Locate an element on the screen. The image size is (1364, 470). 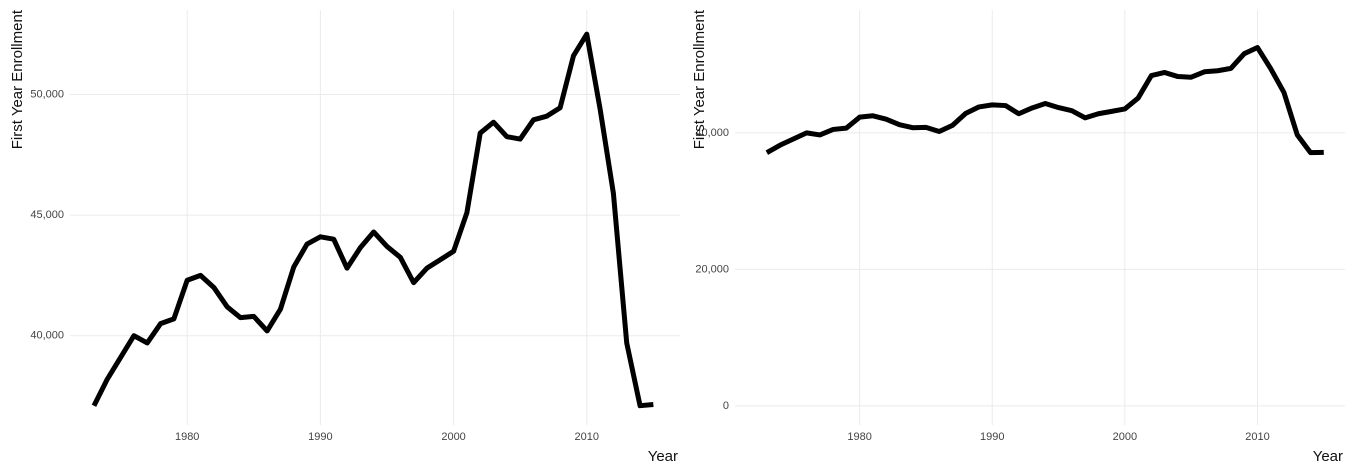
y-tick-label: 0 is located at coordinates (726, 406).